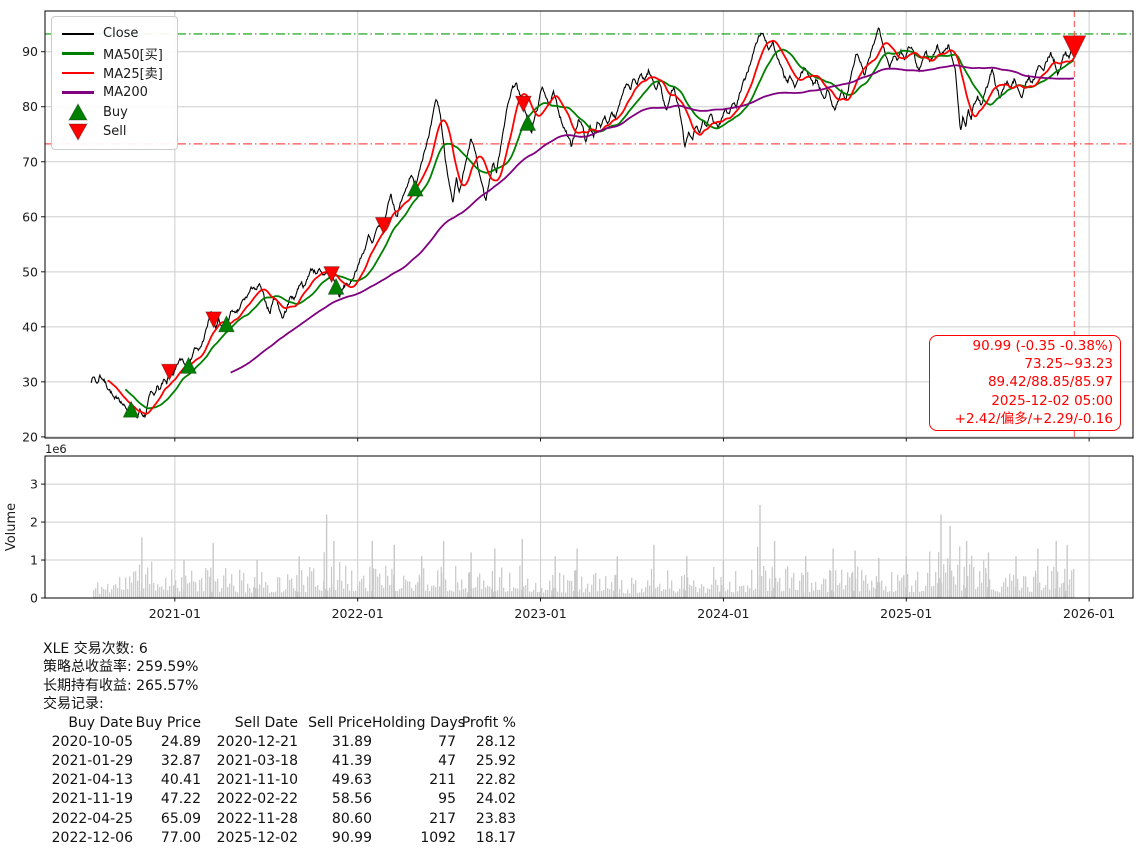  What do you see at coordinates (92, 761) in the screenshot?
I see `trade-table-row-cell: 2021-01-29` at bounding box center [92, 761].